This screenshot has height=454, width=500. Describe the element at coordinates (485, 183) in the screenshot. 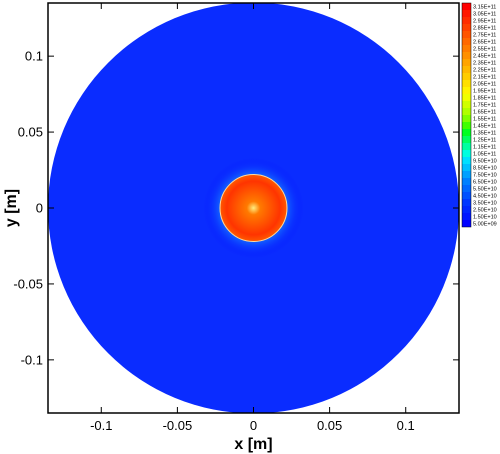

I see `colorbar-label: 6.50E+10` at that location.